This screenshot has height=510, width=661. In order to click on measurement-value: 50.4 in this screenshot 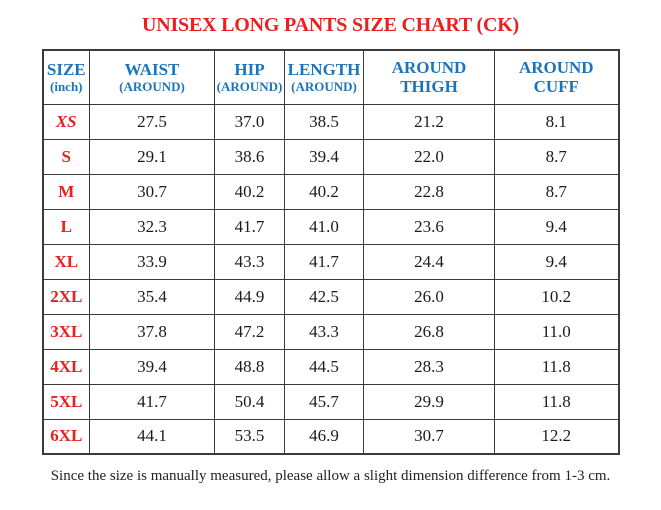, I will do `click(249, 401)`.